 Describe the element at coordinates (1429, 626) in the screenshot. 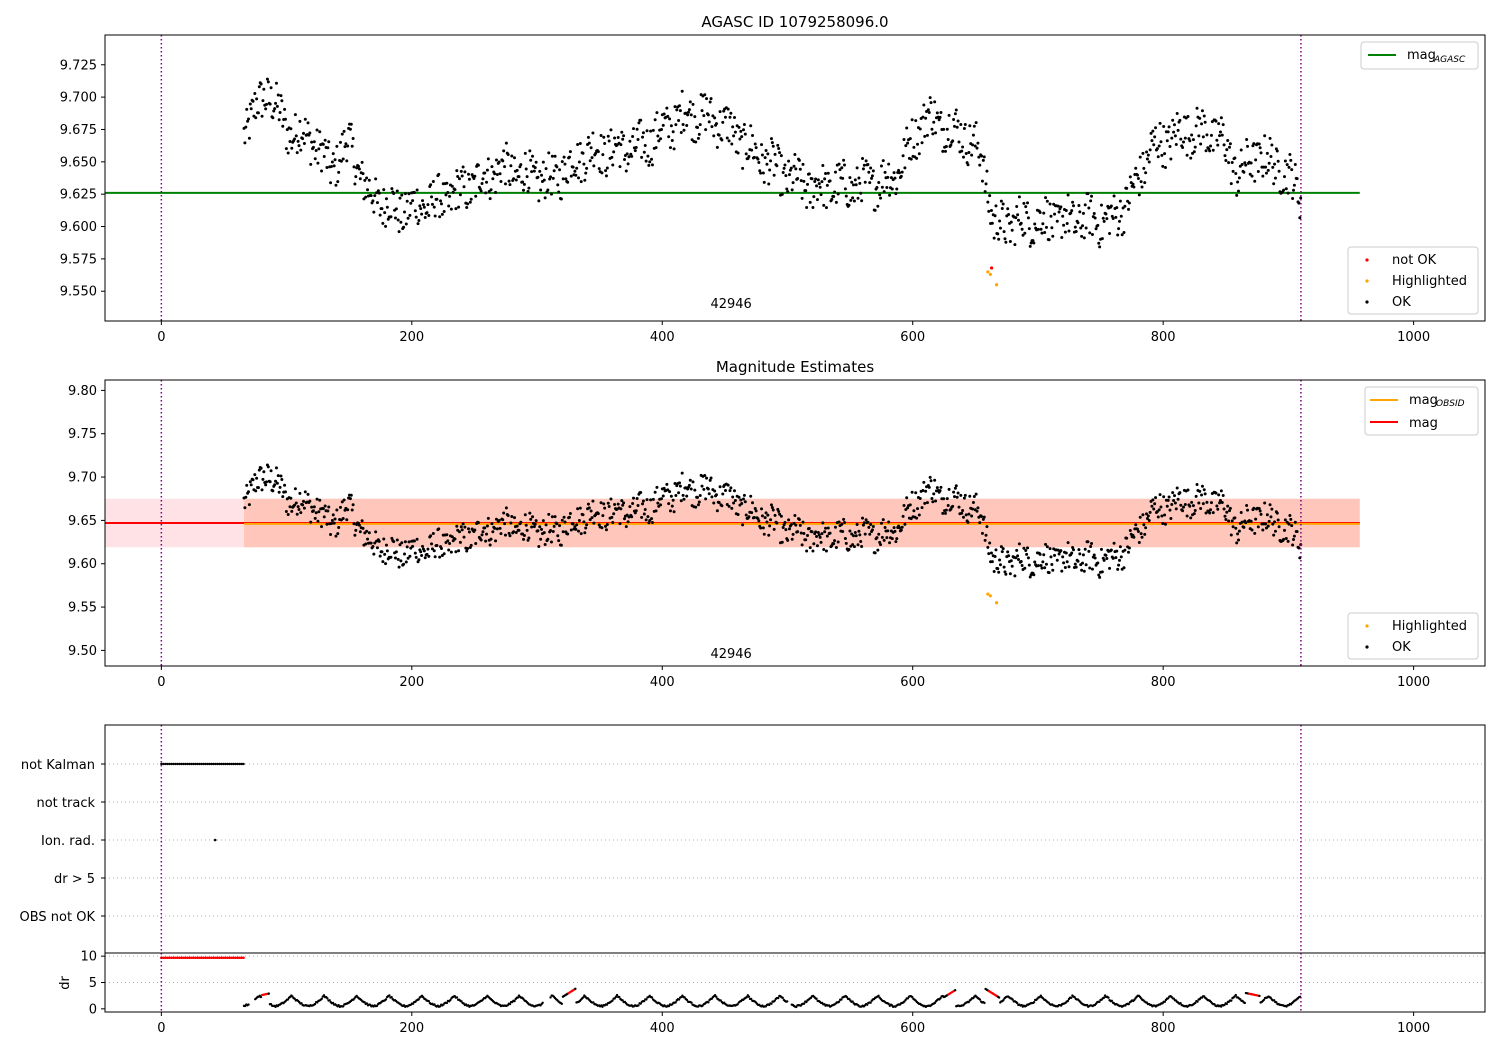

I see `legend-highlighted-2: Highlighted` at that location.